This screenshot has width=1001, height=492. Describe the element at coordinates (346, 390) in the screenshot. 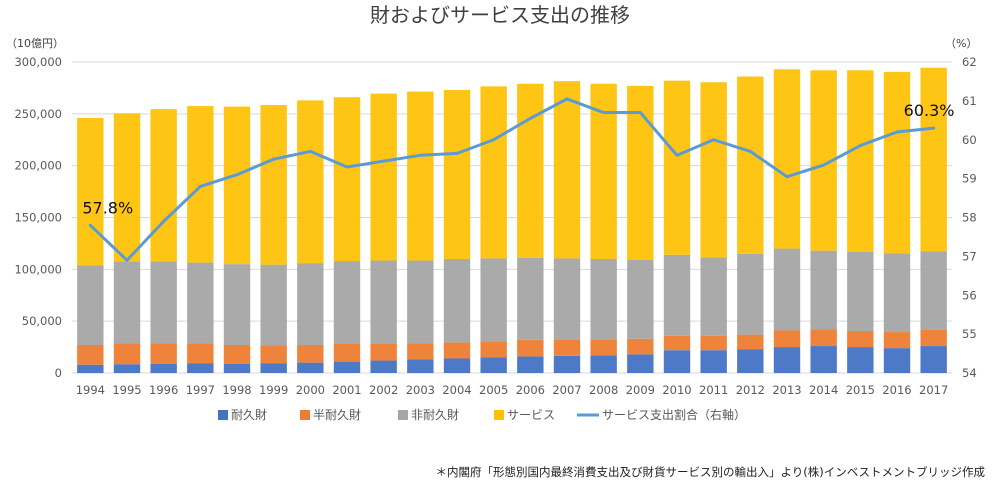

I see `x-axis-tick: 2001` at that location.